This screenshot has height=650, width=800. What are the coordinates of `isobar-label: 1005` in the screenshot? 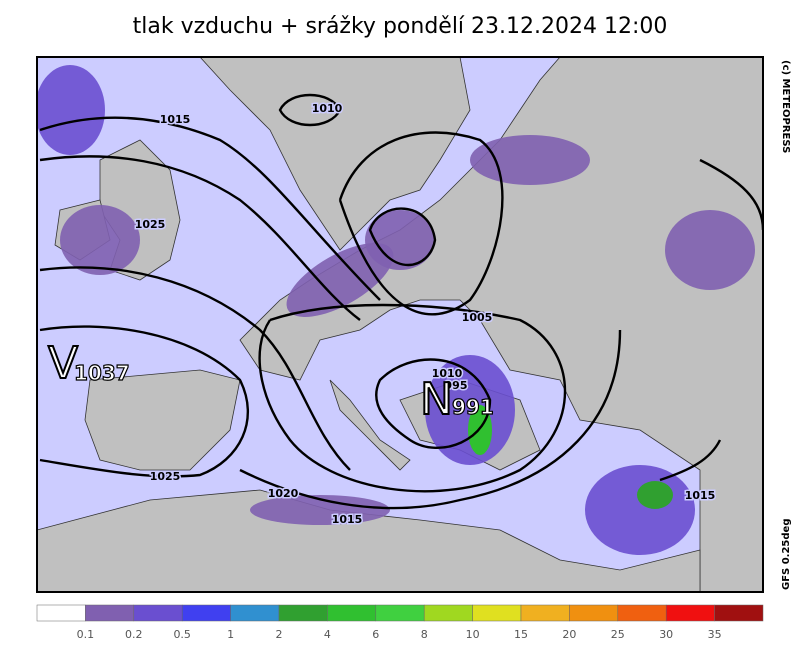 It's located at (477, 317).